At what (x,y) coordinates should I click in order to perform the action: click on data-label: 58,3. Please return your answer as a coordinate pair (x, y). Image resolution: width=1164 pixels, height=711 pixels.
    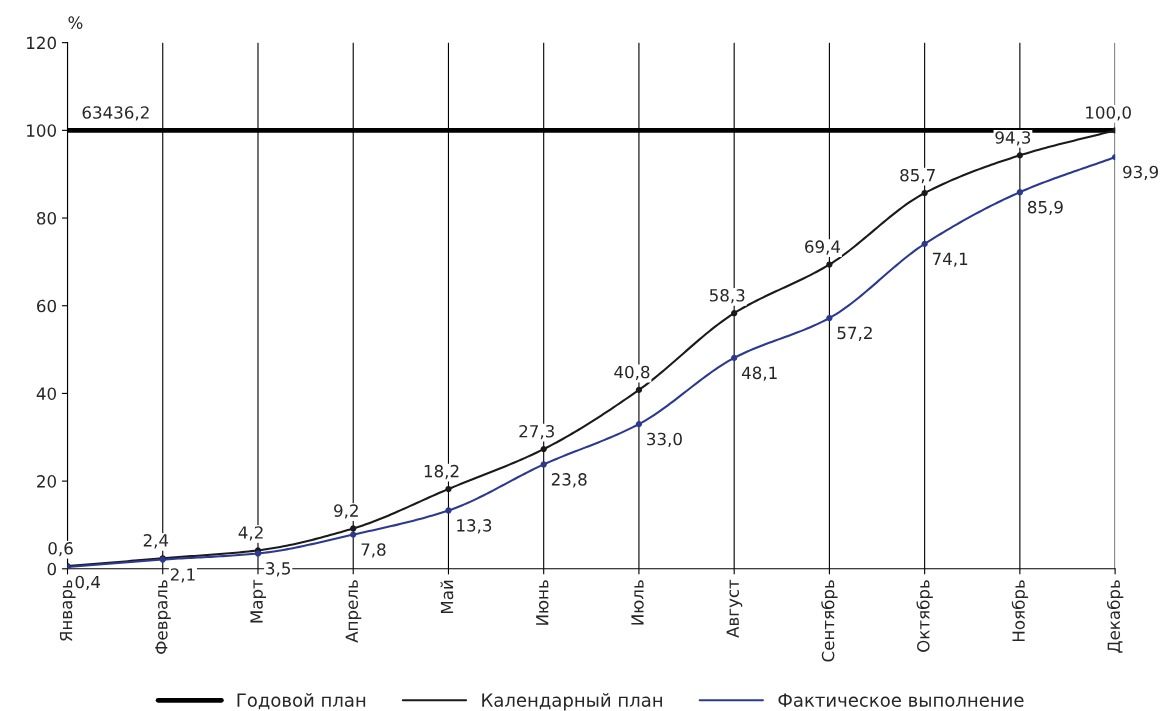
    Looking at the image, I should click on (727, 296).